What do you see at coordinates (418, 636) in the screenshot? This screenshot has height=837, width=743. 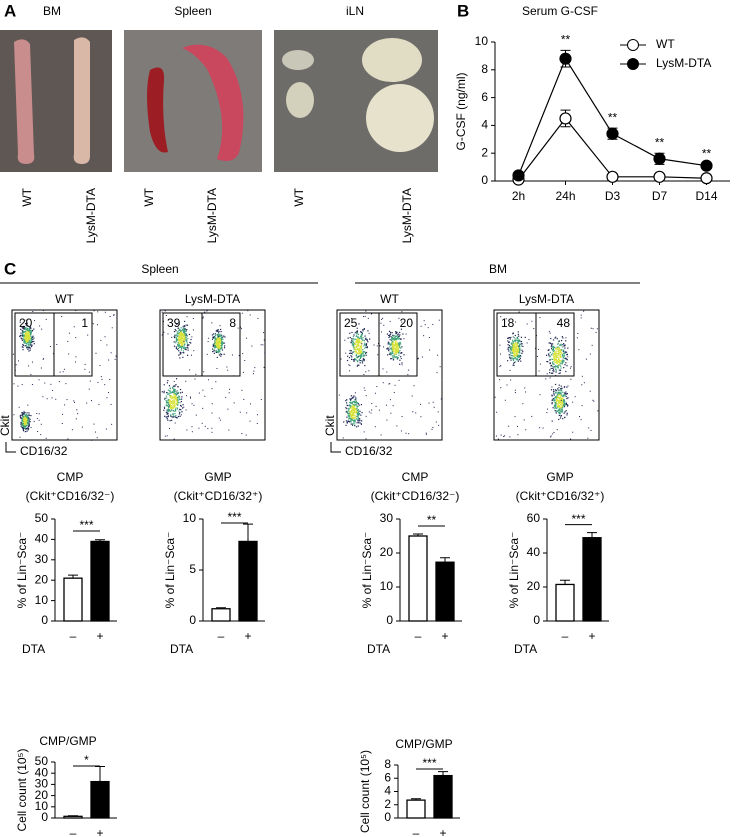 I see `x-tick-label: –` at bounding box center [418, 636].